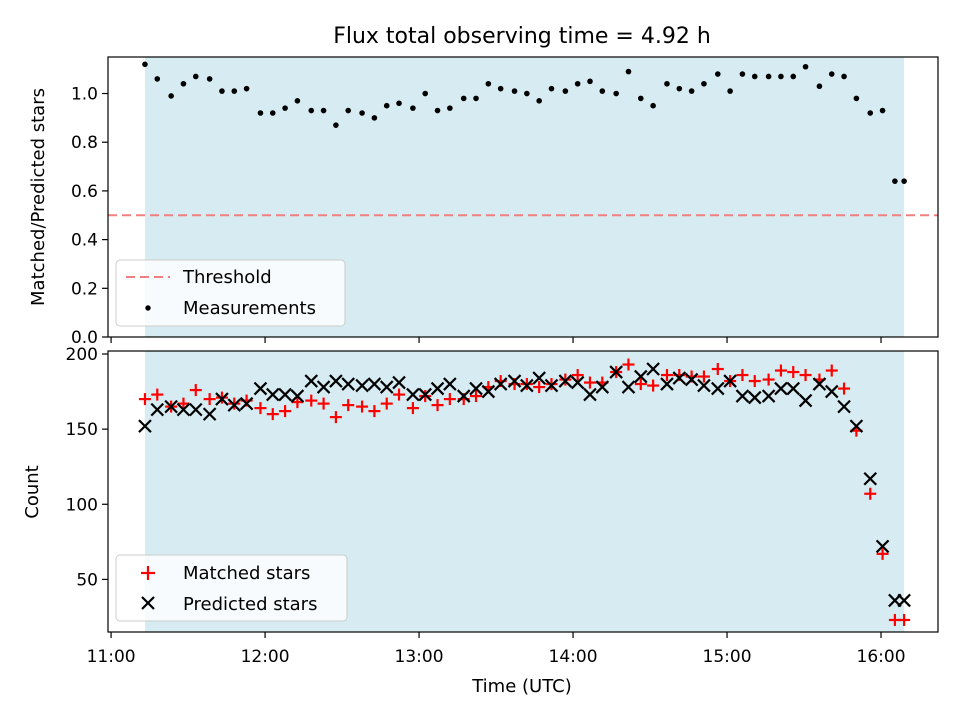  Describe the element at coordinates (111, 657) in the screenshot. I see `bottom-xtick-label: 11:00` at that location.